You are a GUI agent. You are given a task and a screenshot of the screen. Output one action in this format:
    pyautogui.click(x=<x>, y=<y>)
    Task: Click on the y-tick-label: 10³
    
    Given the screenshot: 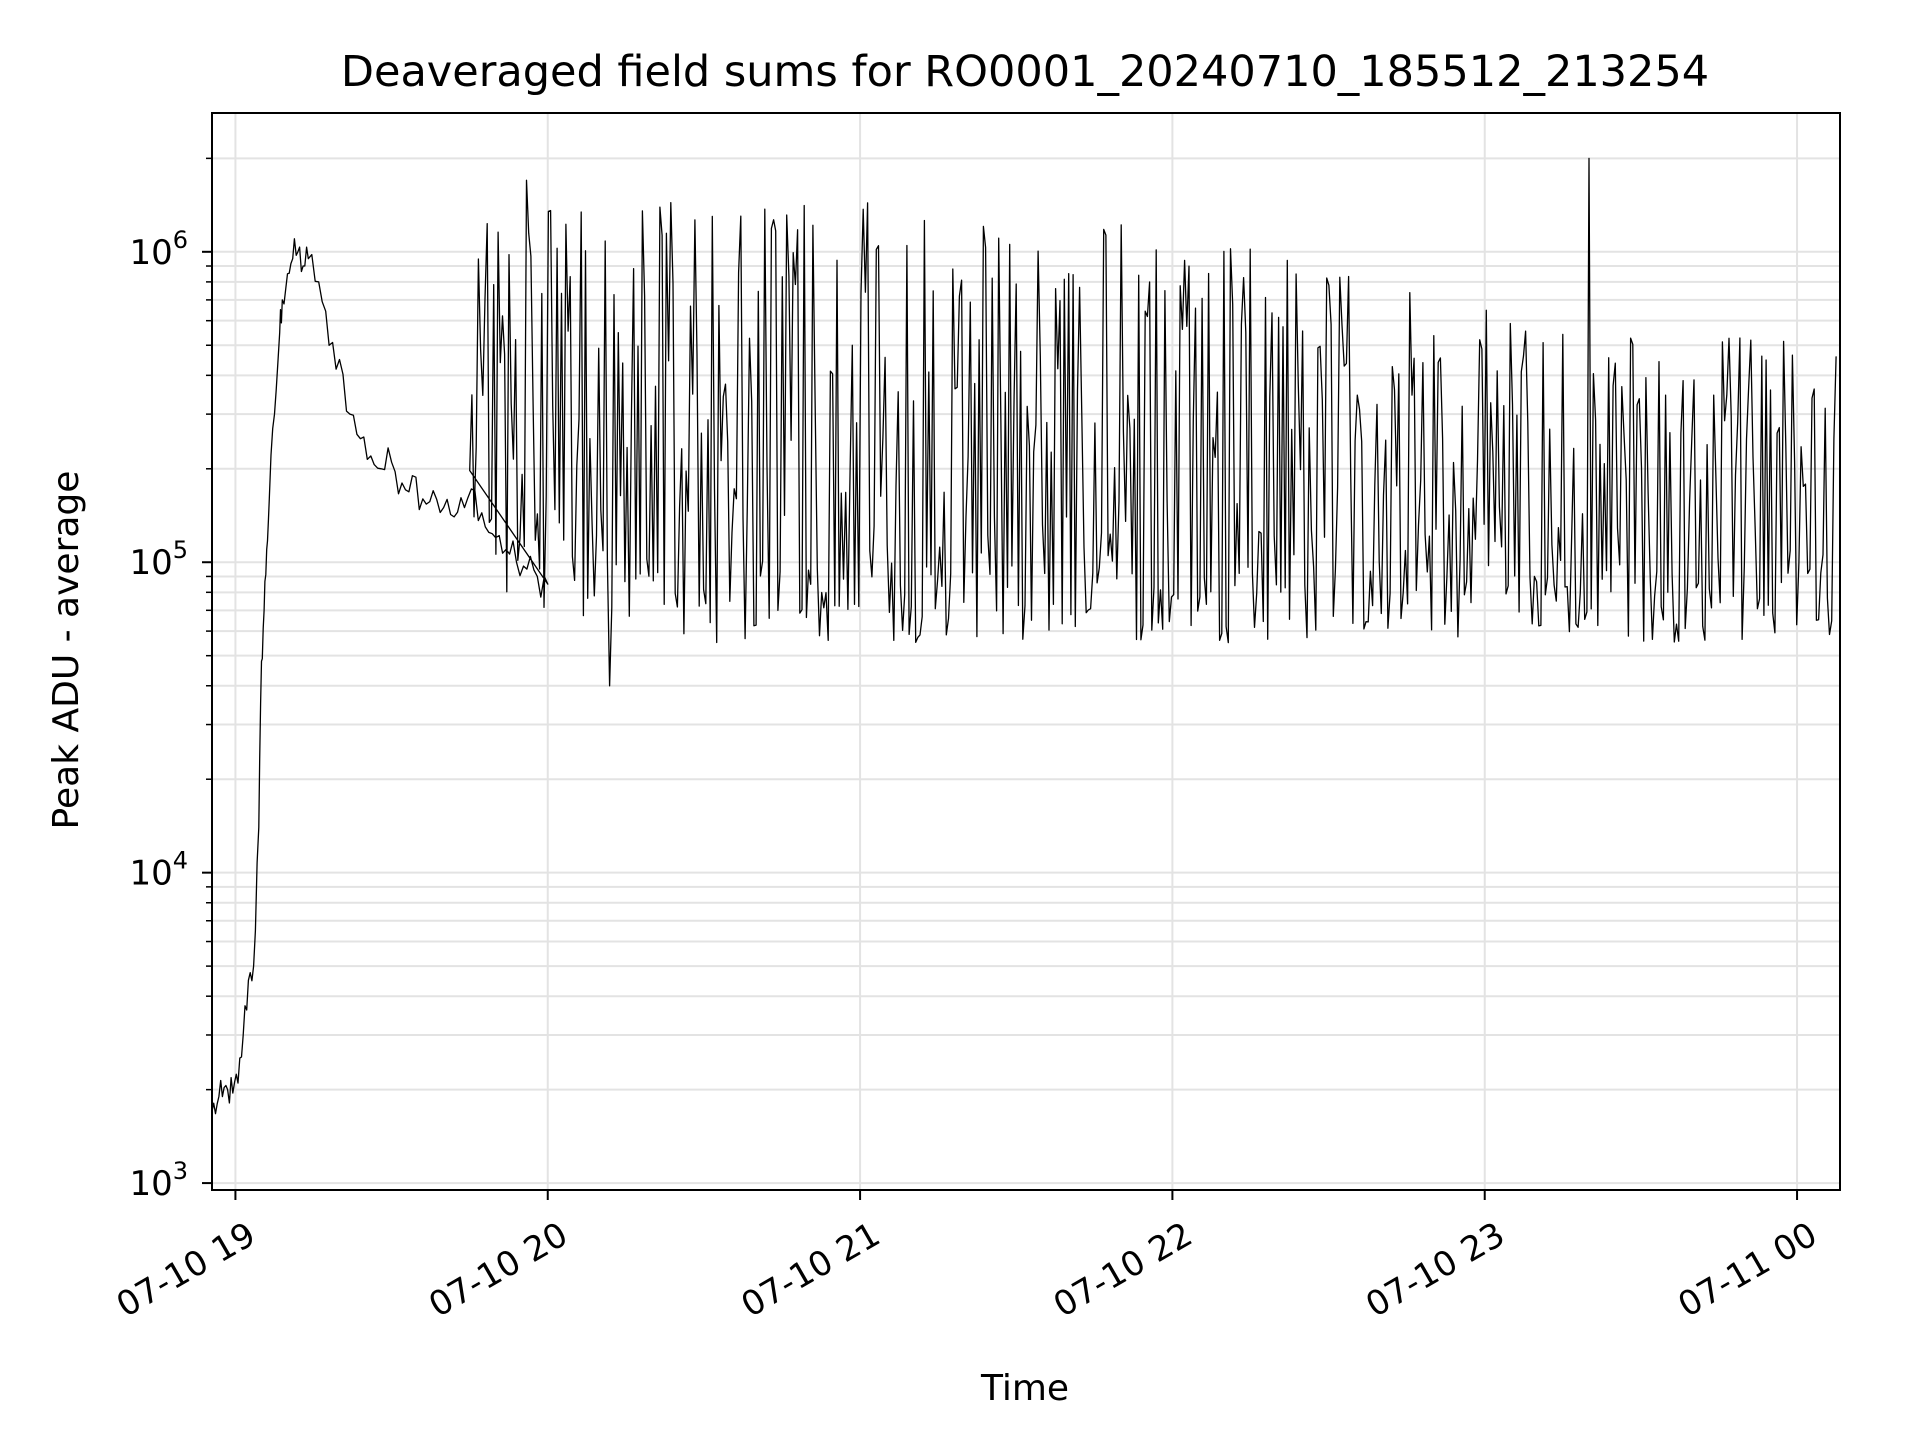 What is the action you would take?
    pyautogui.click(x=158, y=1180)
    